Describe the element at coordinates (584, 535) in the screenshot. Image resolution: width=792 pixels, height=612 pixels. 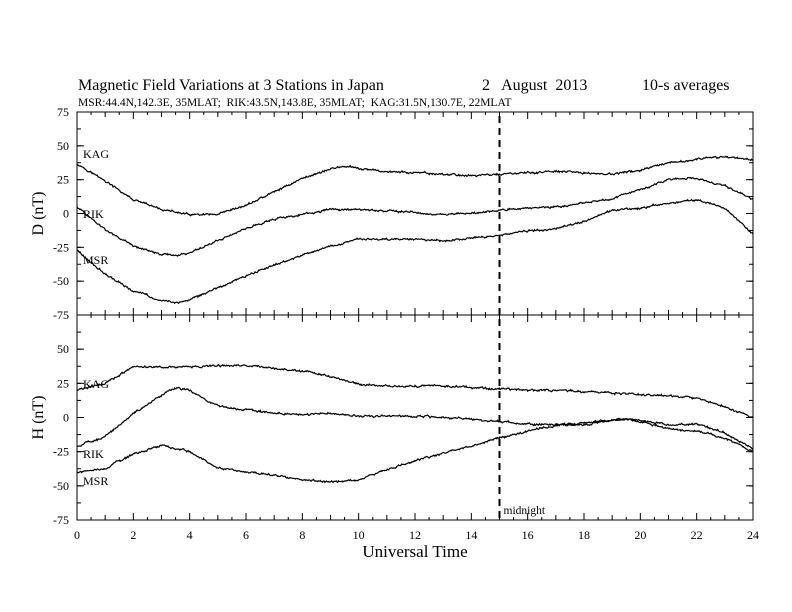
I see `x-tick-label: 18` at that location.